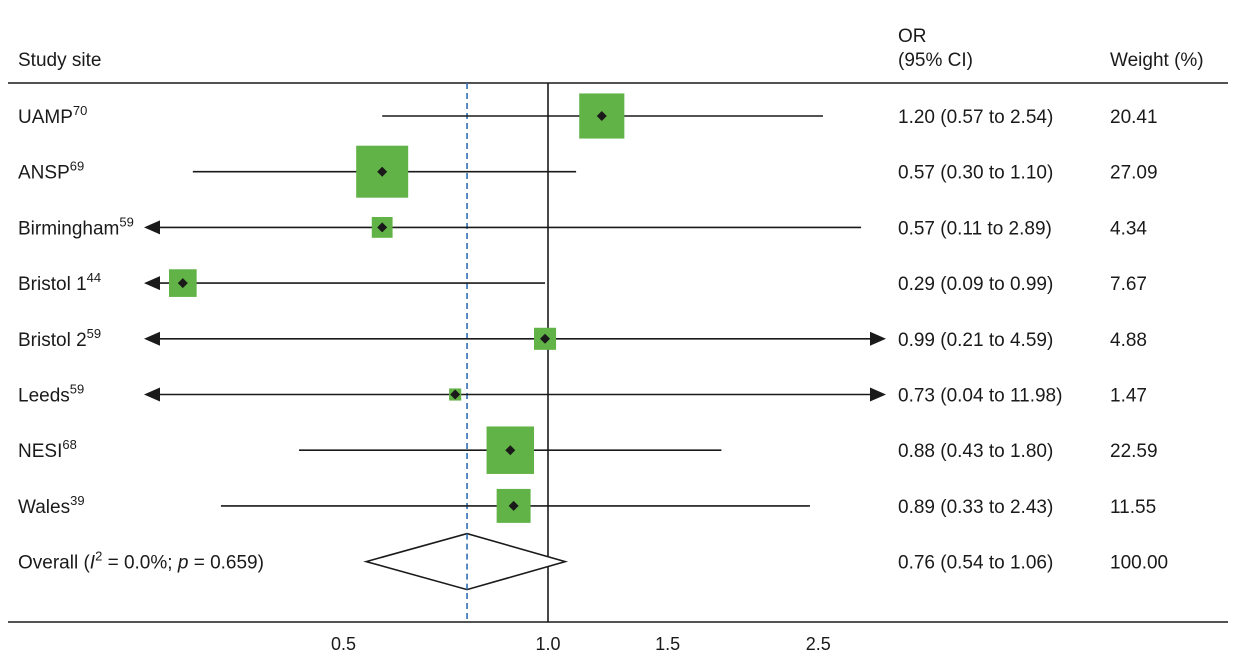  What do you see at coordinates (51, 505) in the screenshot?
I see `study-label: Wales39` at bounding box center [51, 505].